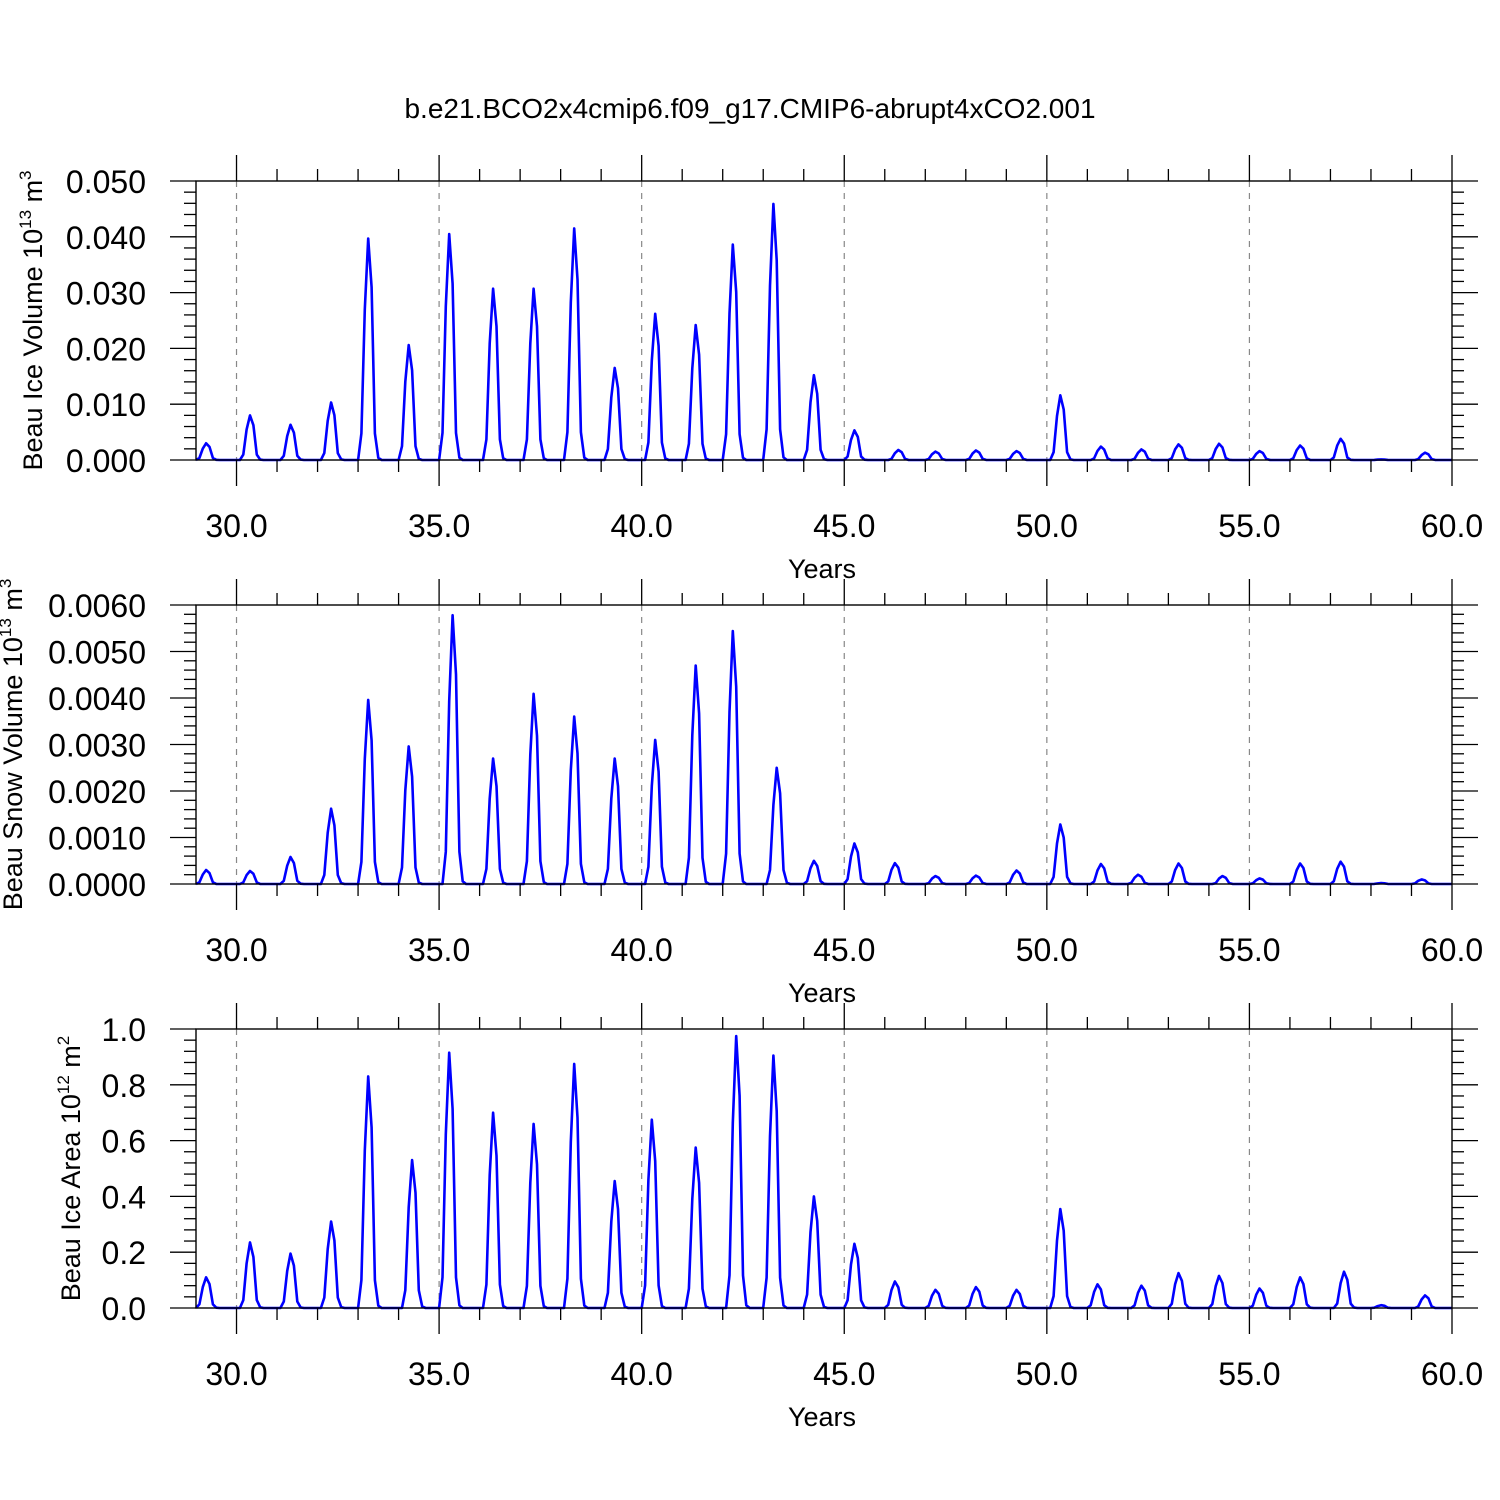 This screenshot has width=1500, height=1500. Describe the element at coordinates (124, 1086) in the screenshot. I see `y-tick-label: 0.8` at that location.